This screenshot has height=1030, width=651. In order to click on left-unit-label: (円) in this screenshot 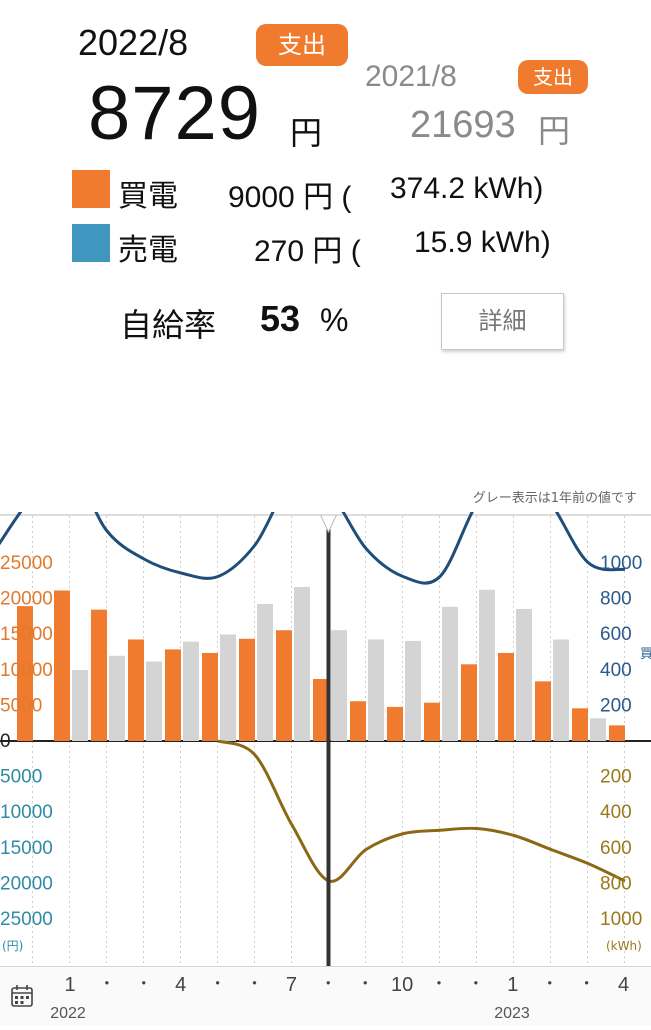, I will do `click(12, 946)`.